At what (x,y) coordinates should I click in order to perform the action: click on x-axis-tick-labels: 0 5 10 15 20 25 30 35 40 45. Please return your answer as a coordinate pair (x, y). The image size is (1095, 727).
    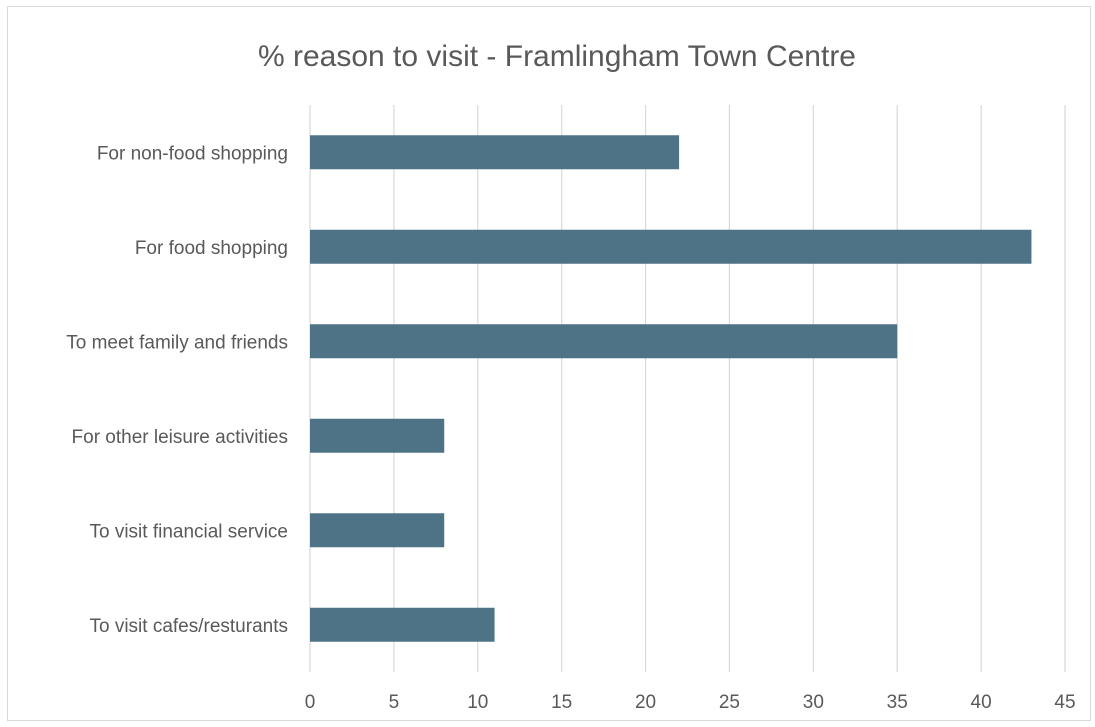
    Looking at the image, I should click on (690, 702).